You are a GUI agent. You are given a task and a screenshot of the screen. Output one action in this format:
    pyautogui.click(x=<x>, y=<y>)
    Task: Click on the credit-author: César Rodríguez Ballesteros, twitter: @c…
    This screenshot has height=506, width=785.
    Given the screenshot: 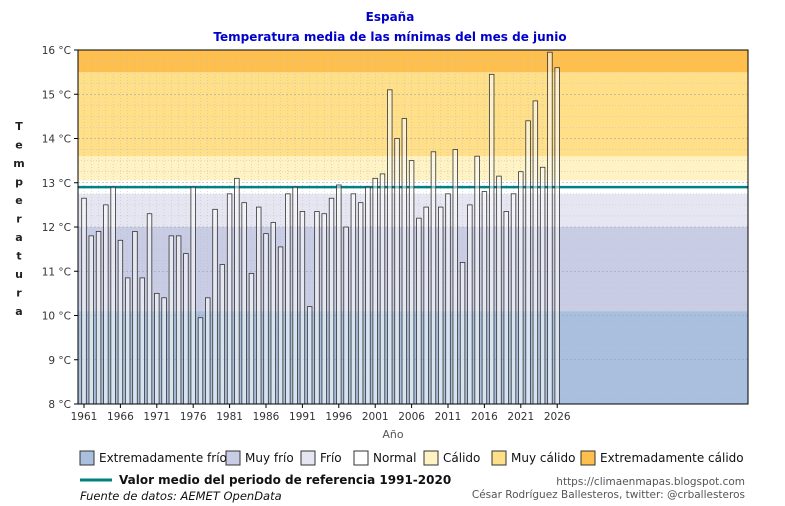 What is the action you would take?
    pyautogui.click(x=608, y=495)
    